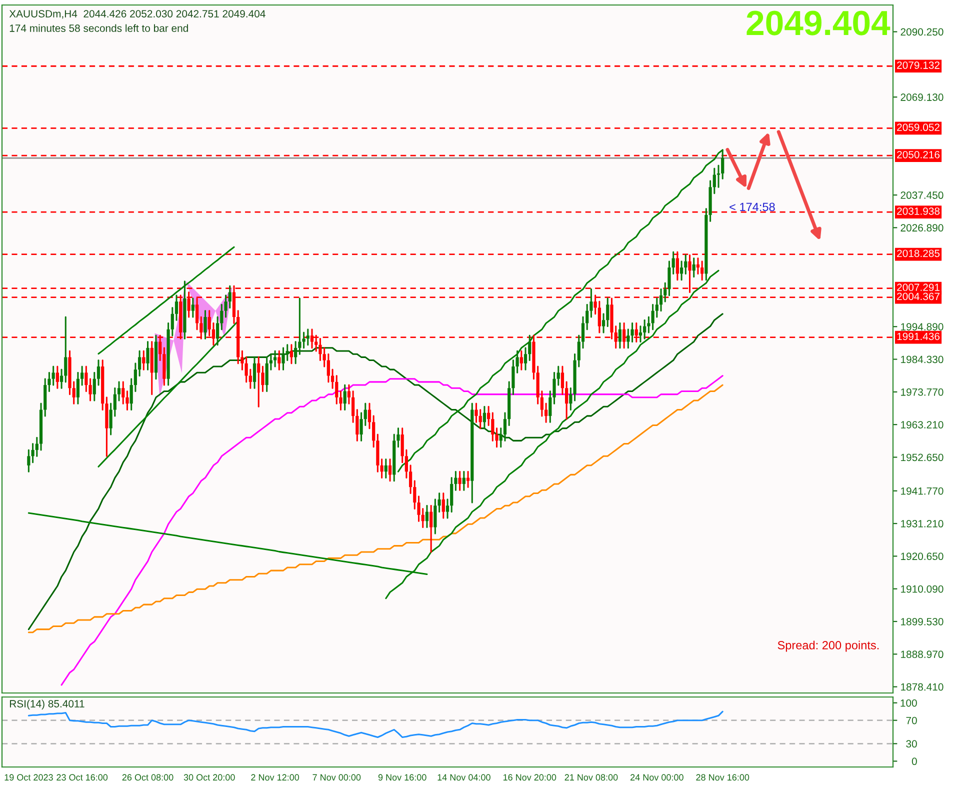 The image size is (955, 790). What do you see at coordinates (464, 777) in the screenshot?
I see `x-tick-label: 14 Nov 04:00` at bounding box center [464, 777].